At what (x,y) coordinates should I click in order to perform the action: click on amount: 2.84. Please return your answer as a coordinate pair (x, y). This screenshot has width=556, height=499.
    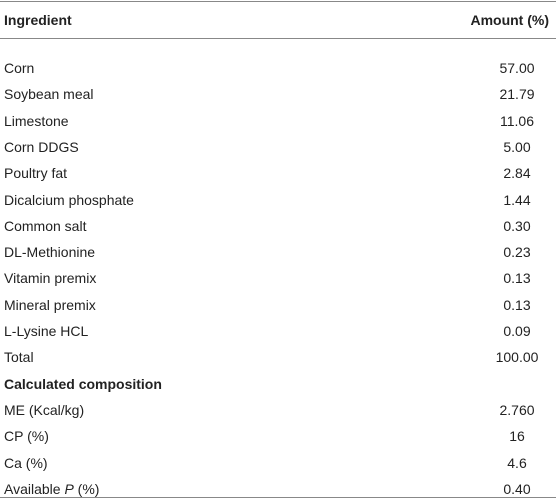
    Looking at the image, I should click on (517, 173).